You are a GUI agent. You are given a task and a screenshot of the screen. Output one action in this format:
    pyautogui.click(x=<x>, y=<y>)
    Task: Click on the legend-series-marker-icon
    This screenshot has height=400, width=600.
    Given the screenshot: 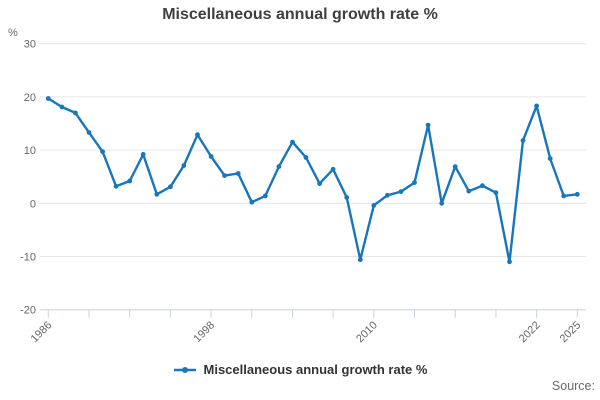 What is the action you would take?
    pyautogui.click(x=184, y=369)
    